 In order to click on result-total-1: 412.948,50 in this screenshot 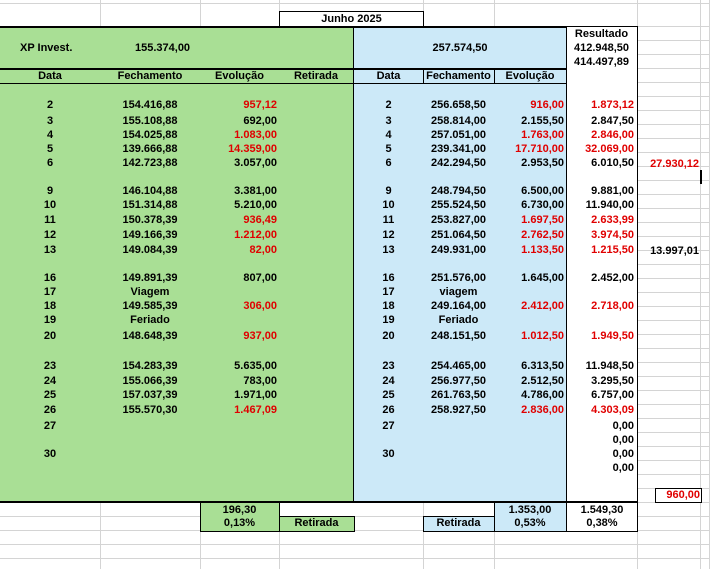, I will do `click(601, 48)`.